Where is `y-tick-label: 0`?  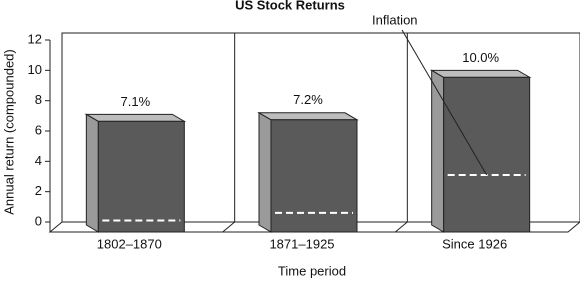 y-tick-label: 0 is located at coordinates (38, 220).